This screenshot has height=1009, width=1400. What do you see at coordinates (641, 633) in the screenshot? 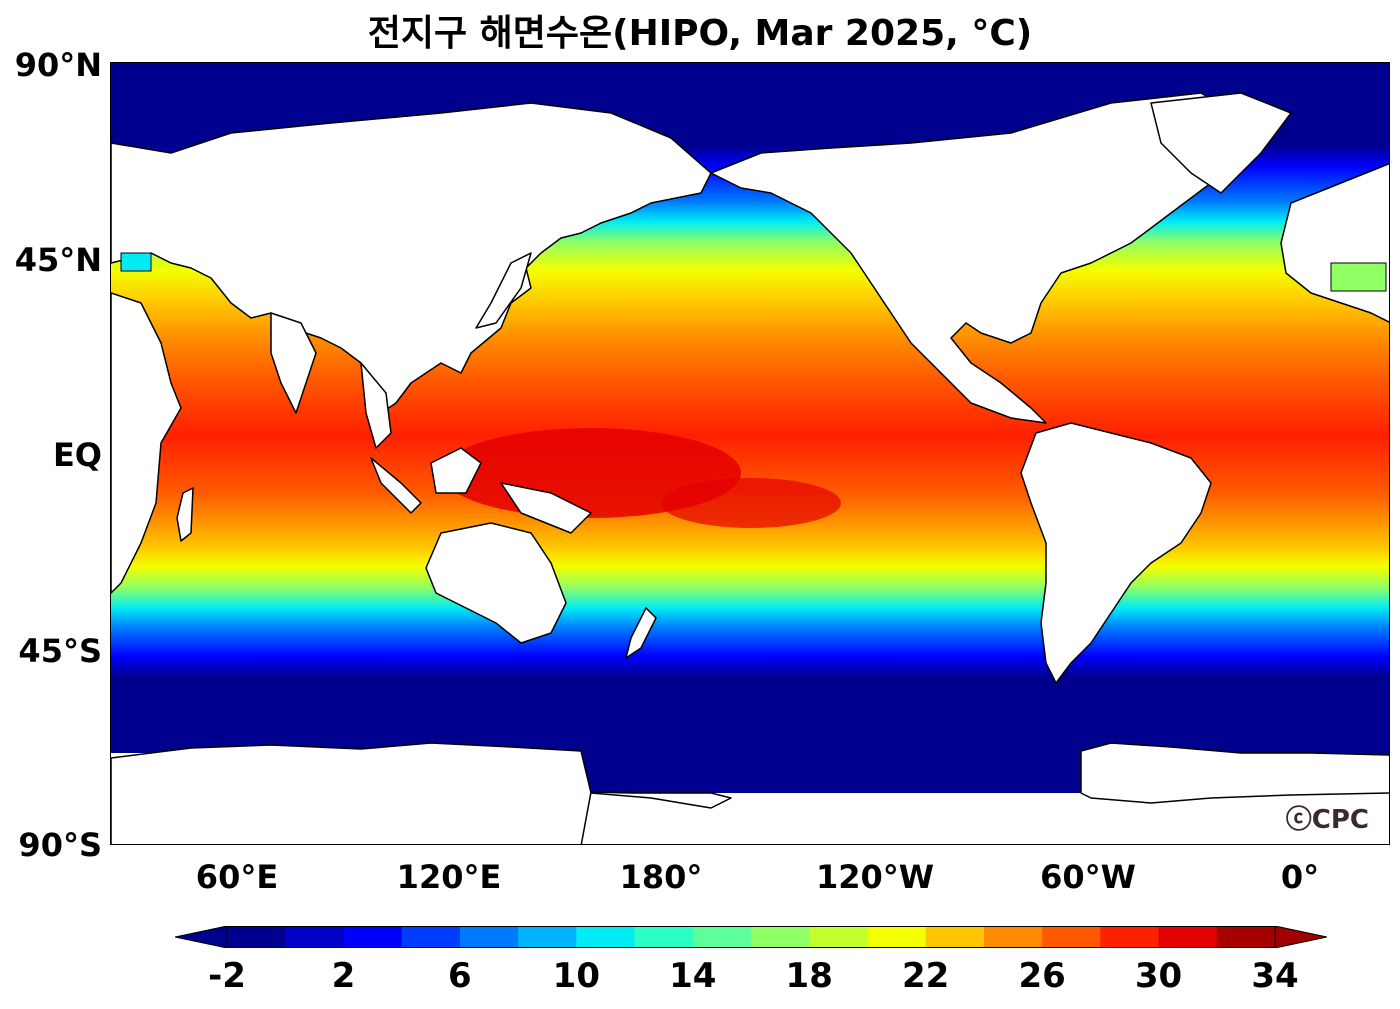
I see `land-new-zealand` at bounding box center [641, 633].